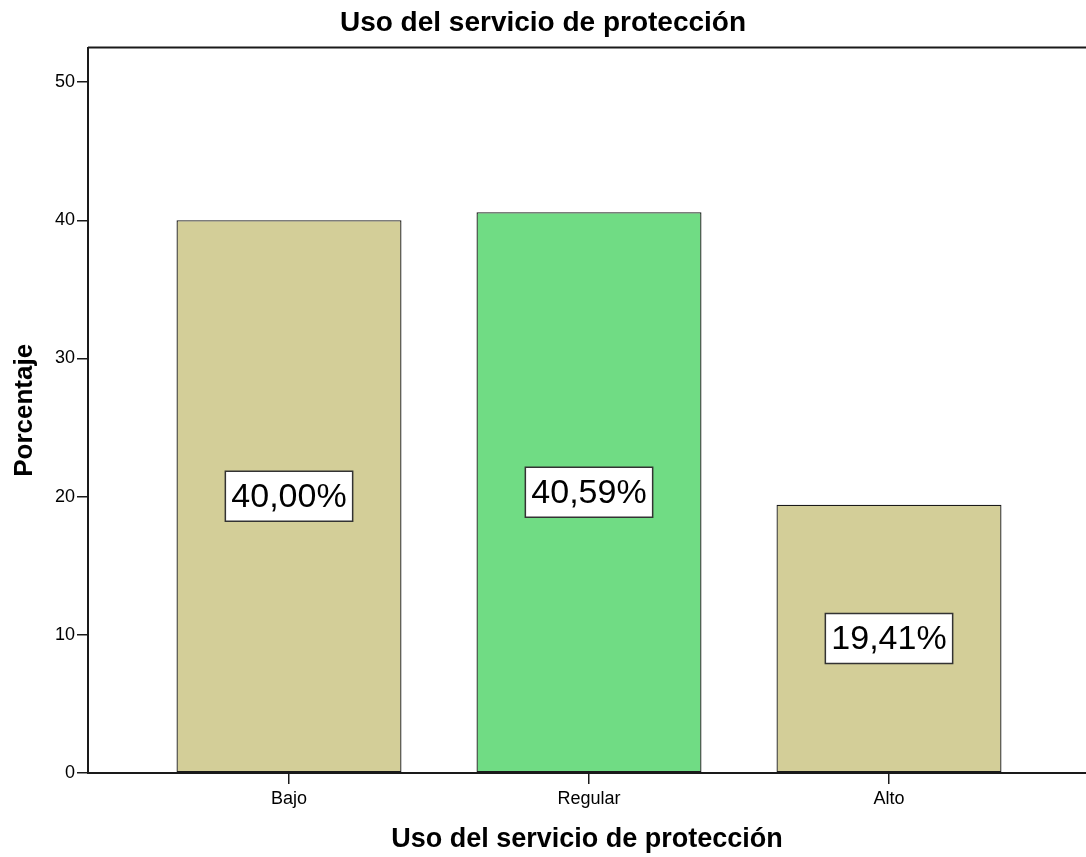 Image resolution: width=1086 pixels, height=857 pixels. I want to click on y-axis-title: Porcentaje, so click(22, 410).